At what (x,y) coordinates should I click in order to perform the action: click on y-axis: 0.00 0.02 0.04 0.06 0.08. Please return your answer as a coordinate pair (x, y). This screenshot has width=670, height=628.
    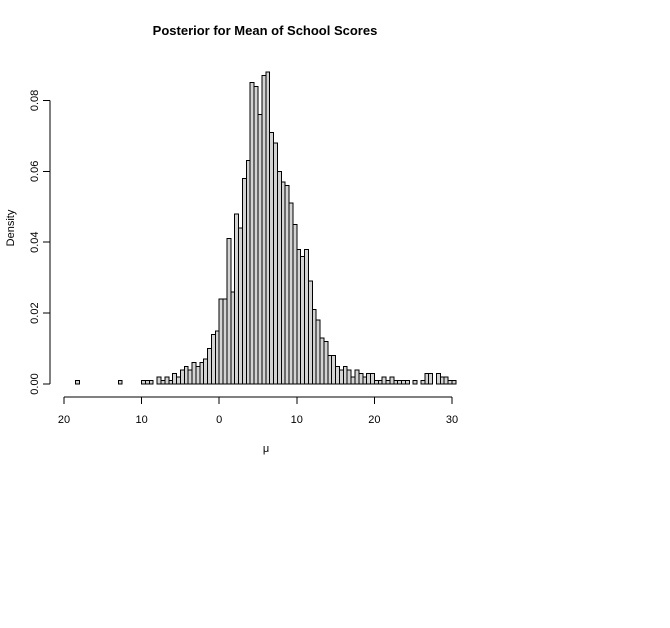
    Looking at the image, I should click on (40, 242).